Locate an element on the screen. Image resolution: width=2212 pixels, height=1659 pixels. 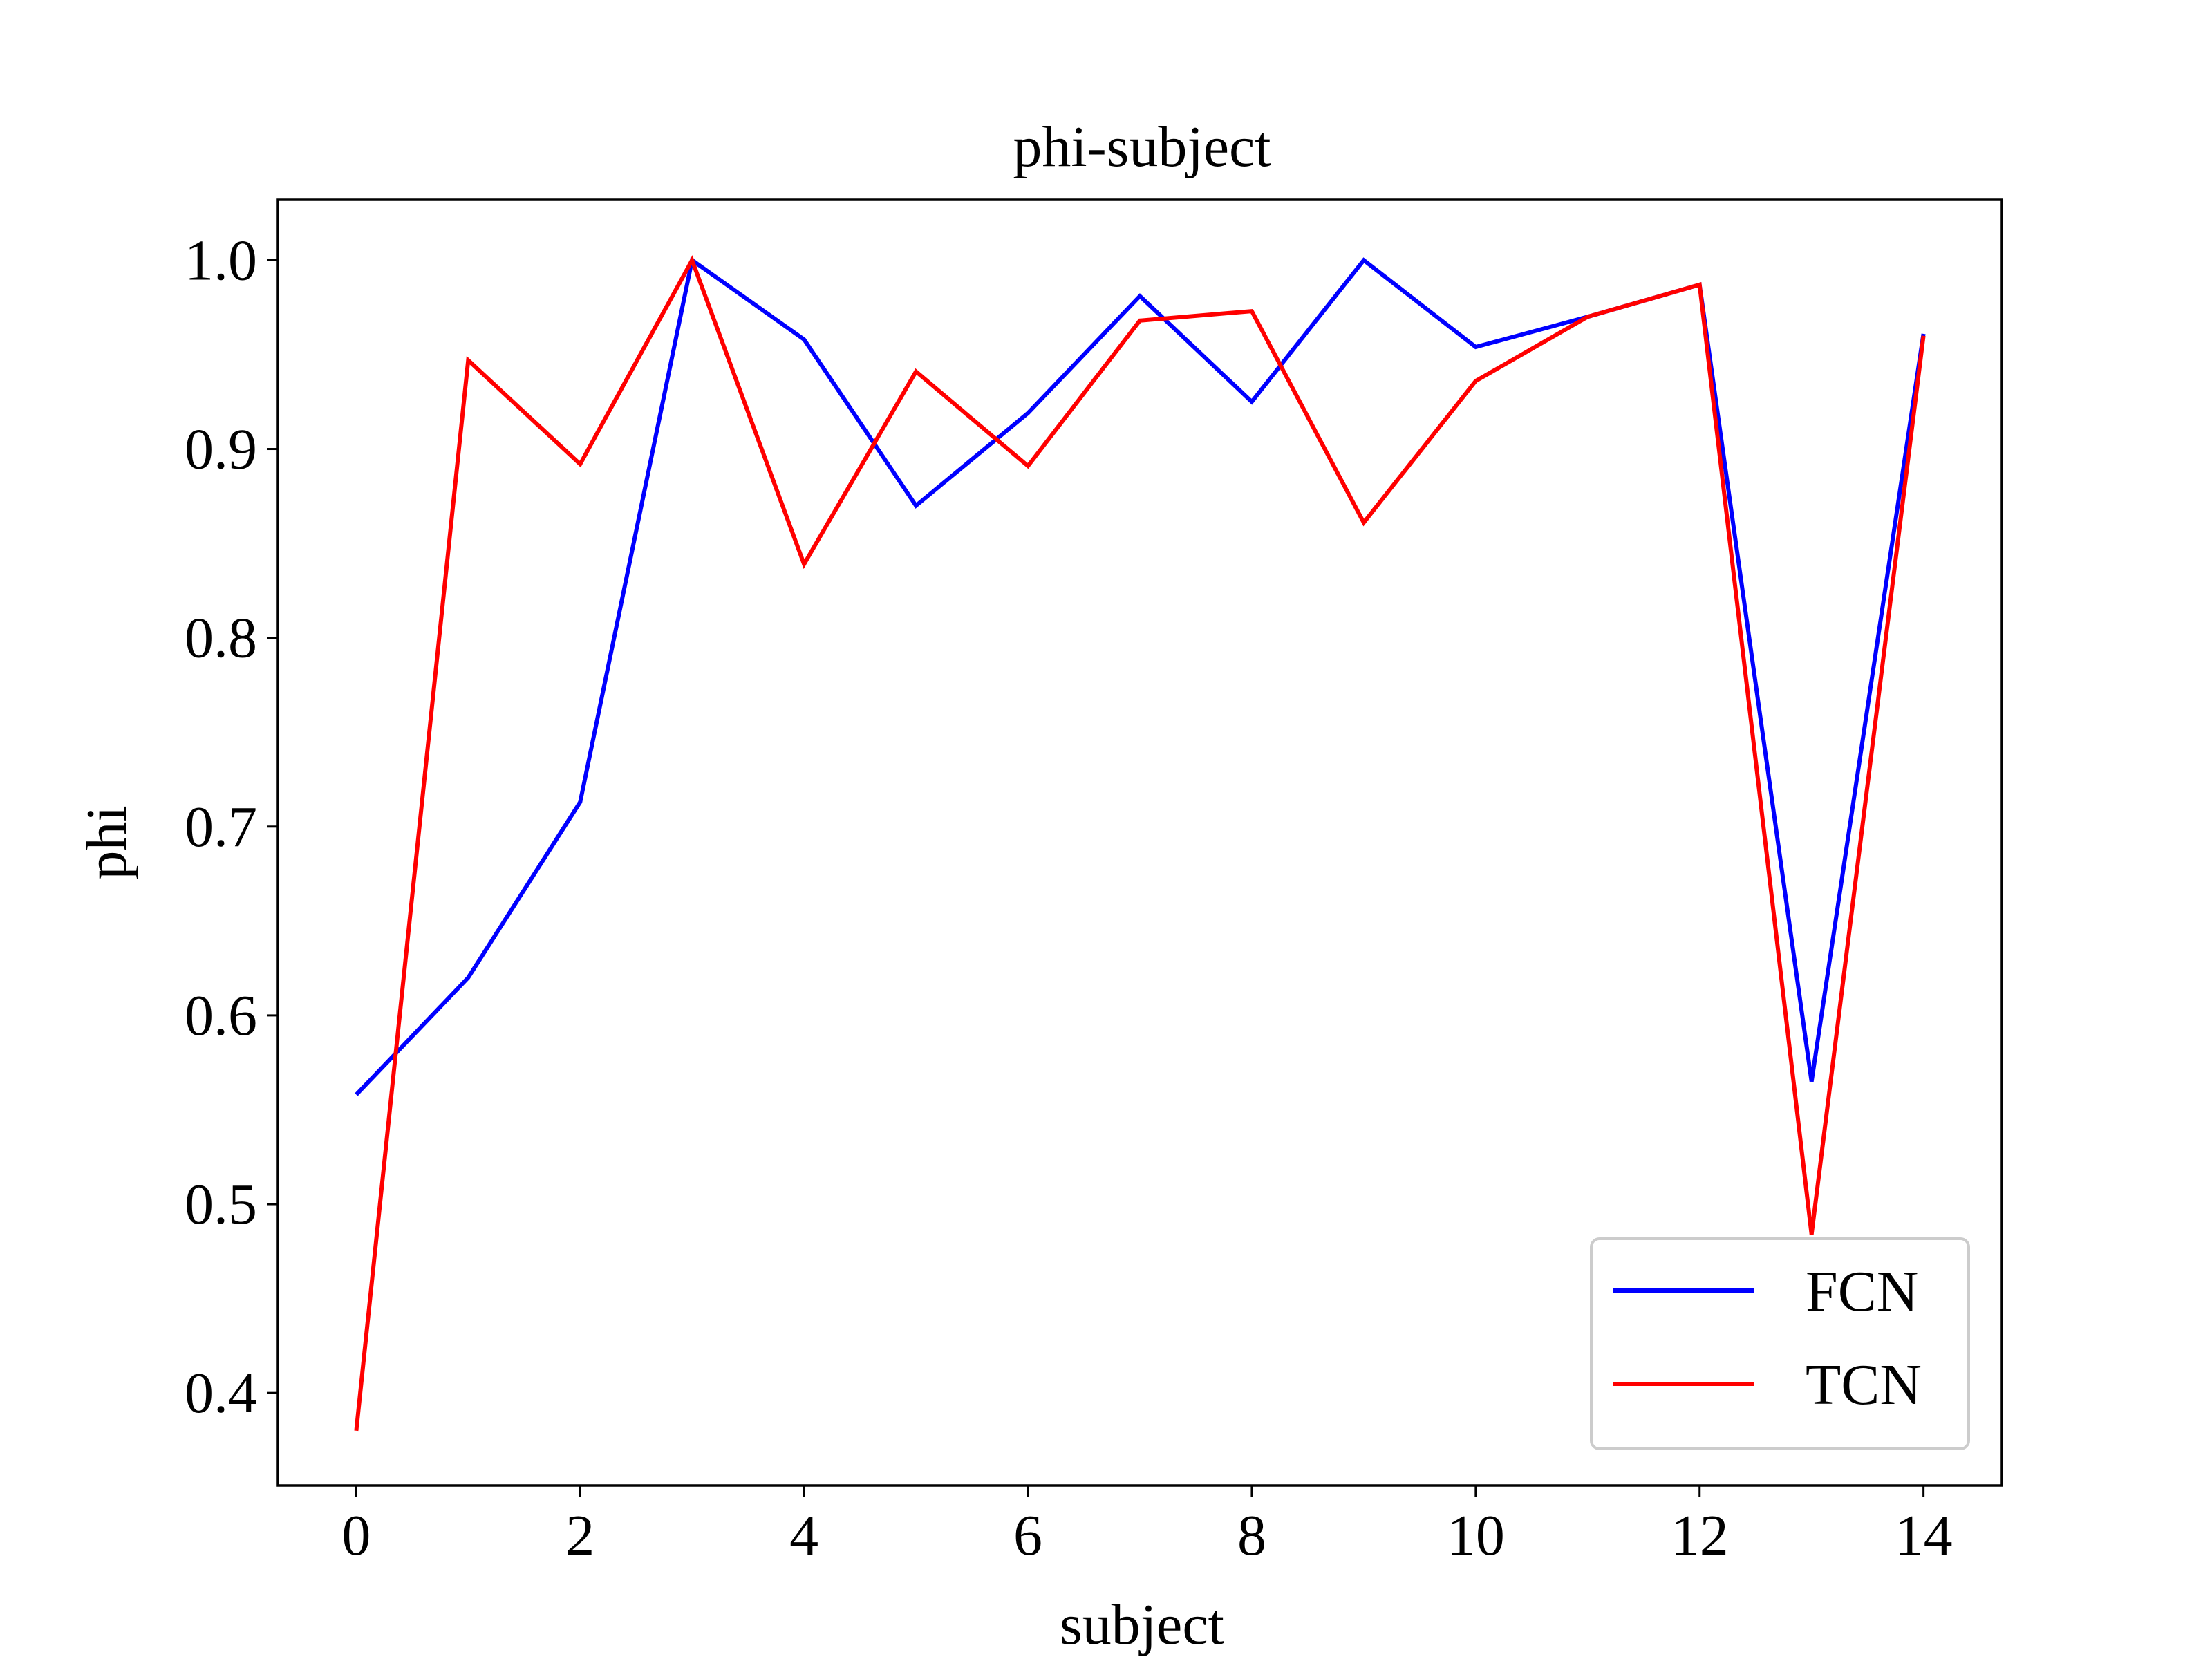
legend-label-tcn: TCN is located at coordinates (1864, 1385).